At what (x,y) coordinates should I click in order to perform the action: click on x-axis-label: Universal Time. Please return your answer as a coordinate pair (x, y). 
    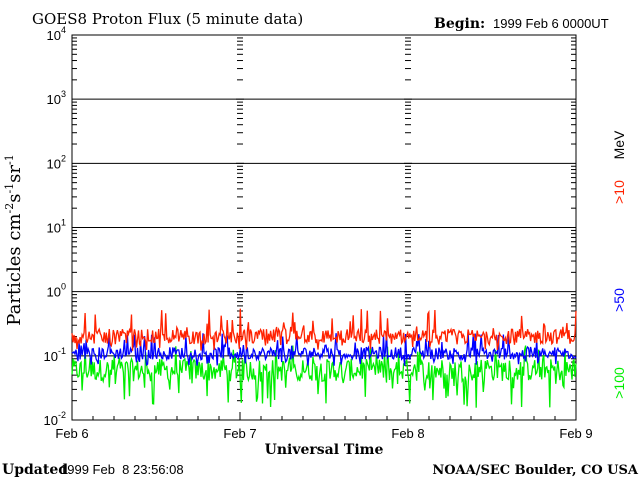
    Looking at the image, I should click on (324, 450).